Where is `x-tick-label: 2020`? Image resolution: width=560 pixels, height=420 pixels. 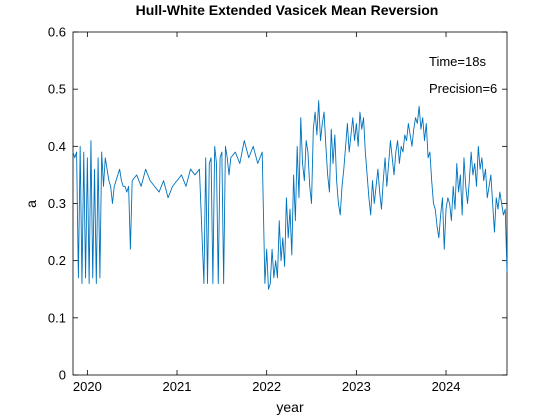 x-tick-label: 2020 is located at coordinates (87, 386).